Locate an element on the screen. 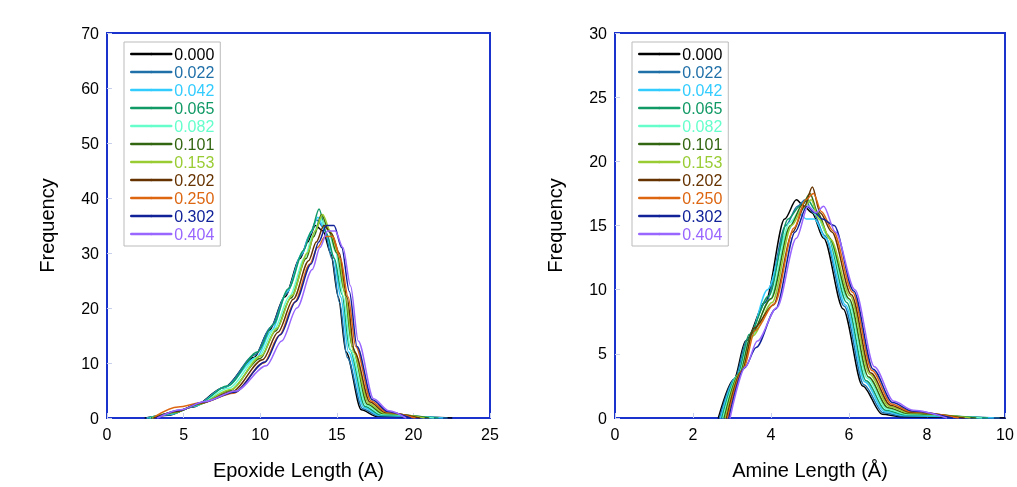  x-tick-label: 20 is located at coordinates (413, 434).